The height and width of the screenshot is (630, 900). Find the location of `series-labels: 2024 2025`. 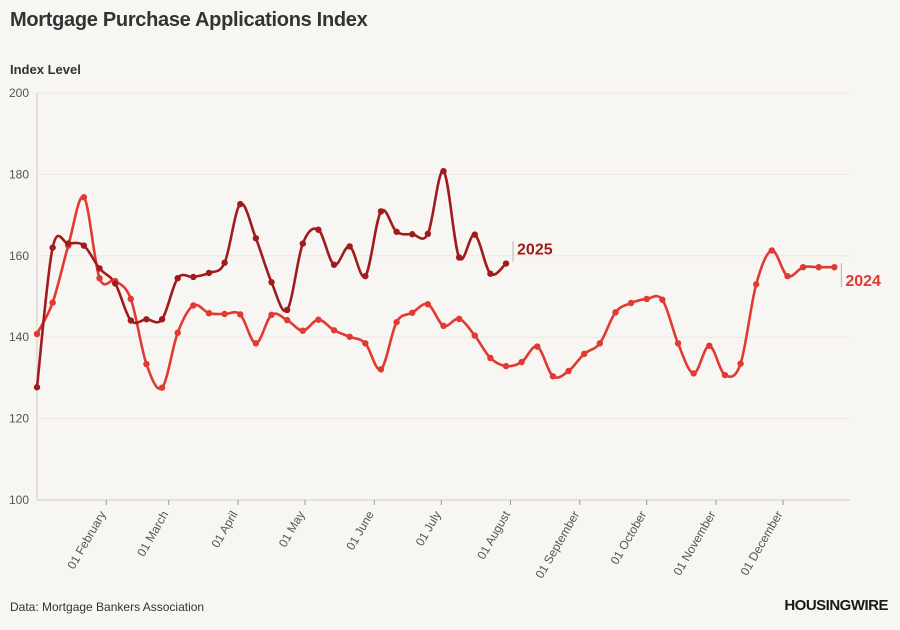

series-labels: 2024 2025 is located at coordinates (696, 265).